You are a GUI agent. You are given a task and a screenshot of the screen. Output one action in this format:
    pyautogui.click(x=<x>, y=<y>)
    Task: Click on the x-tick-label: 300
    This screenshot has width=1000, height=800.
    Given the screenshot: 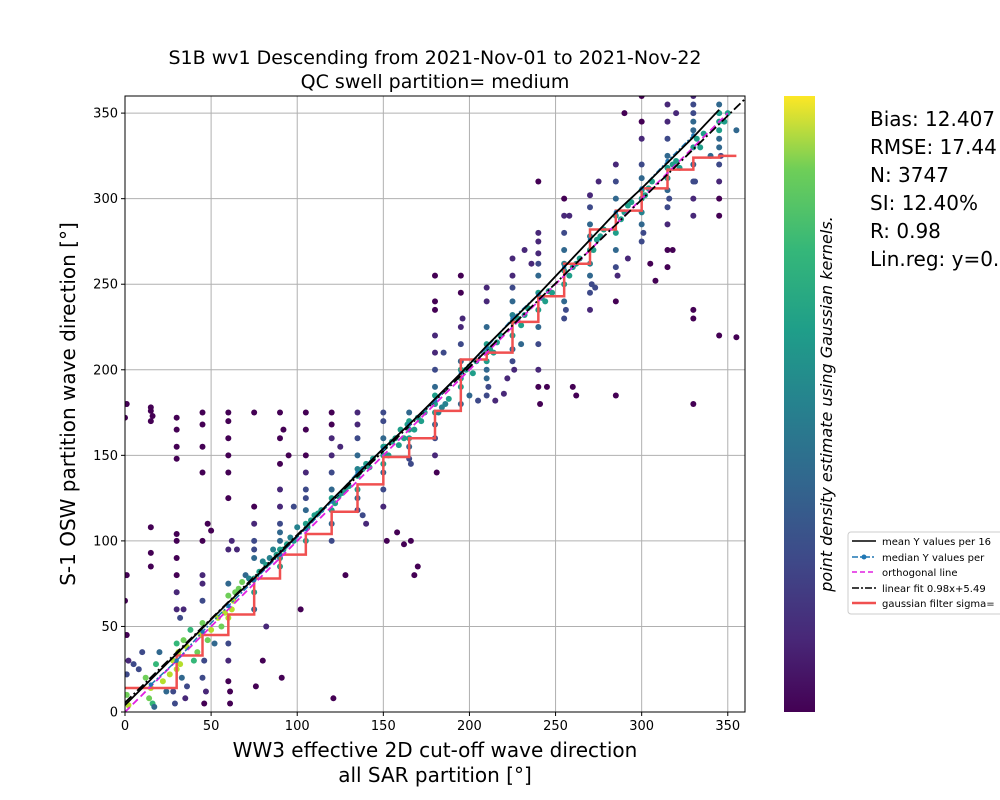 What is the action you would take?
    pyautogui.click(x=641, y=726)
    